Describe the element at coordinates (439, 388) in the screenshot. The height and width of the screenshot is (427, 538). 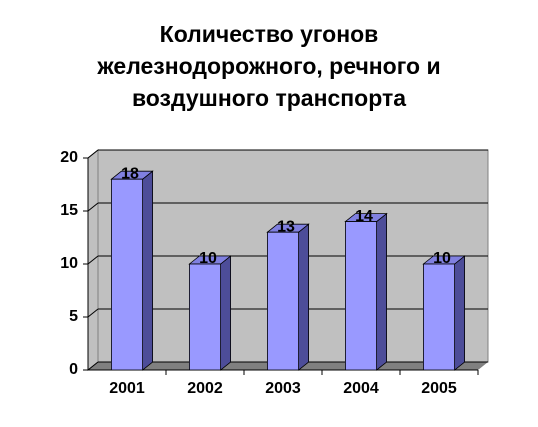
I see `x-tick-label: 2005` at that location.